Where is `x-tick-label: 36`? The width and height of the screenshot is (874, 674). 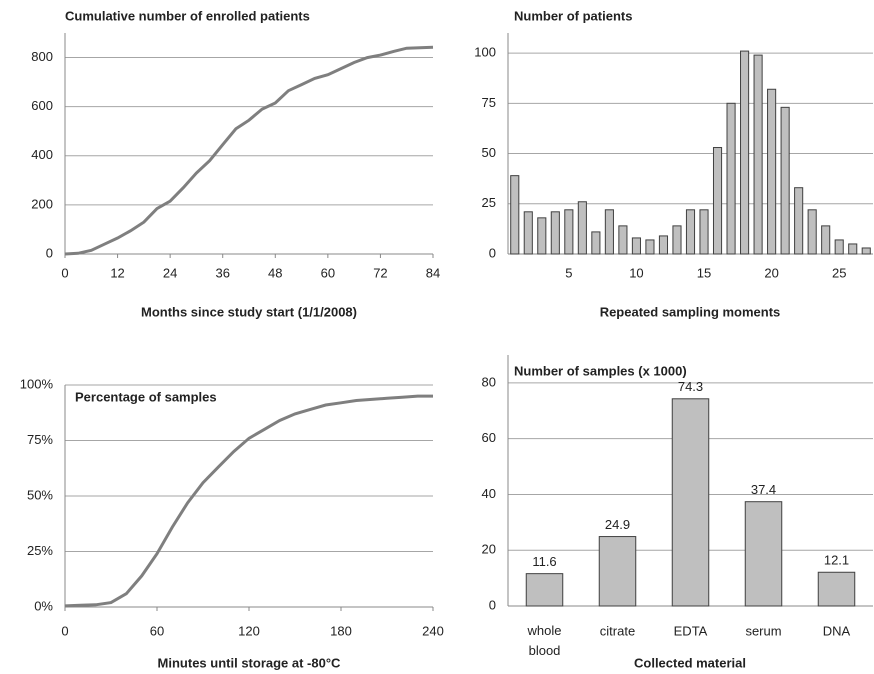
x-tick-label: 36 is located at coordinates (222, 272).